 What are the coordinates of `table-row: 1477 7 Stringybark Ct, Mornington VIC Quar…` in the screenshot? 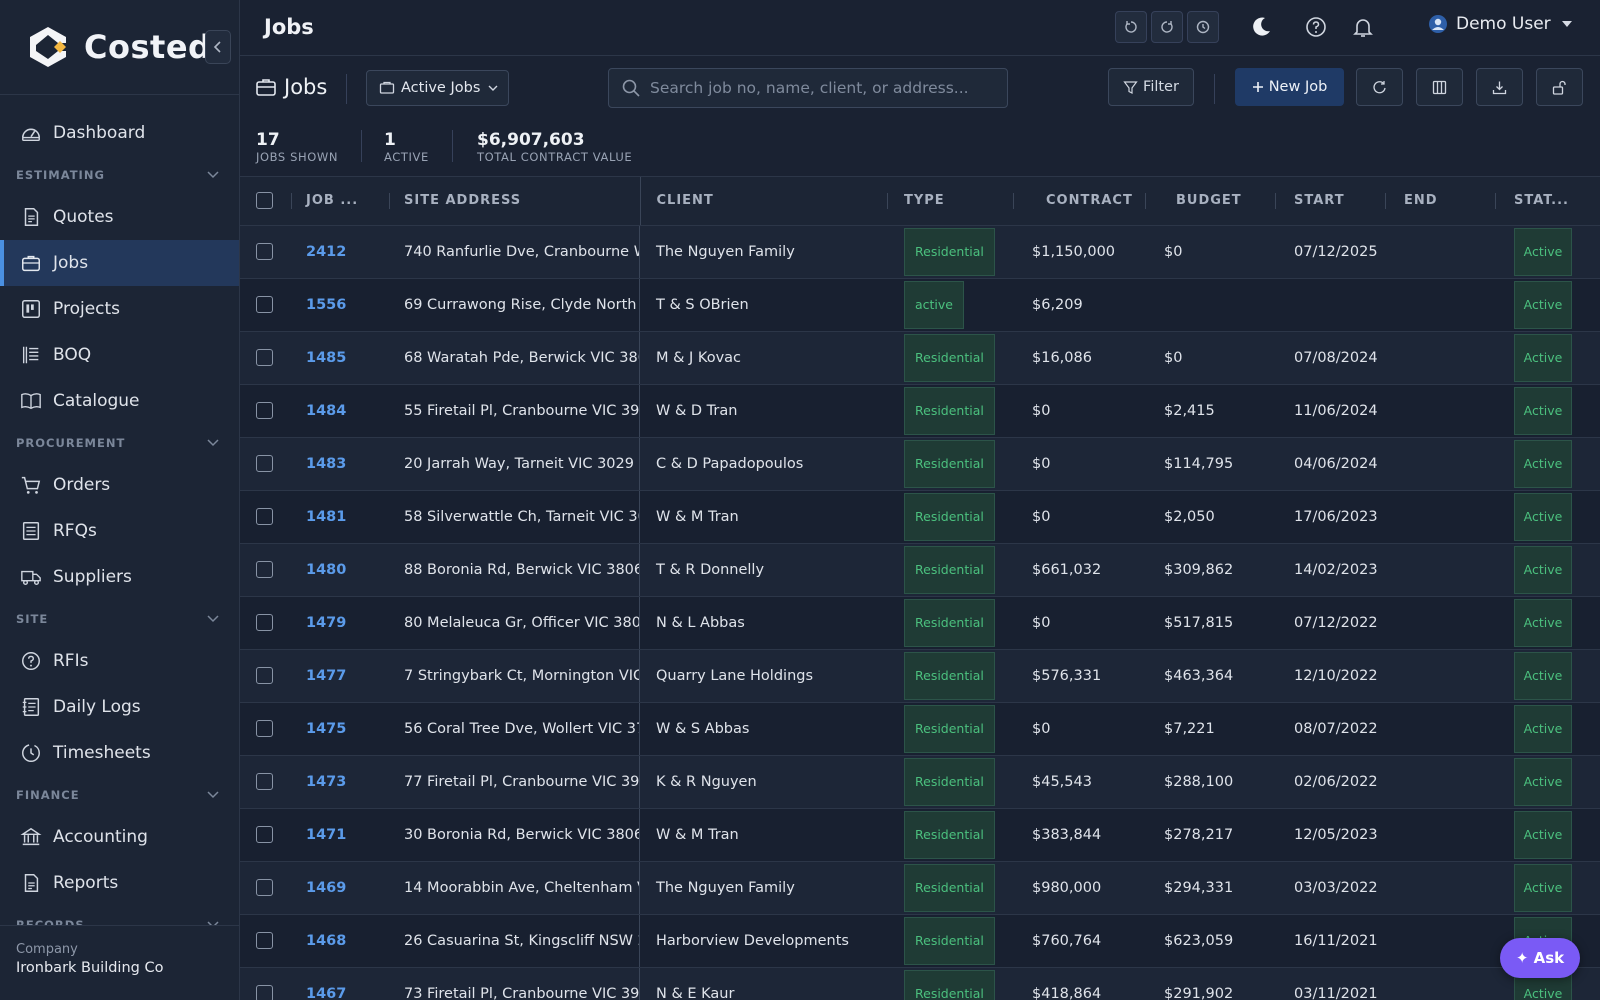 It's located at (920, 676).